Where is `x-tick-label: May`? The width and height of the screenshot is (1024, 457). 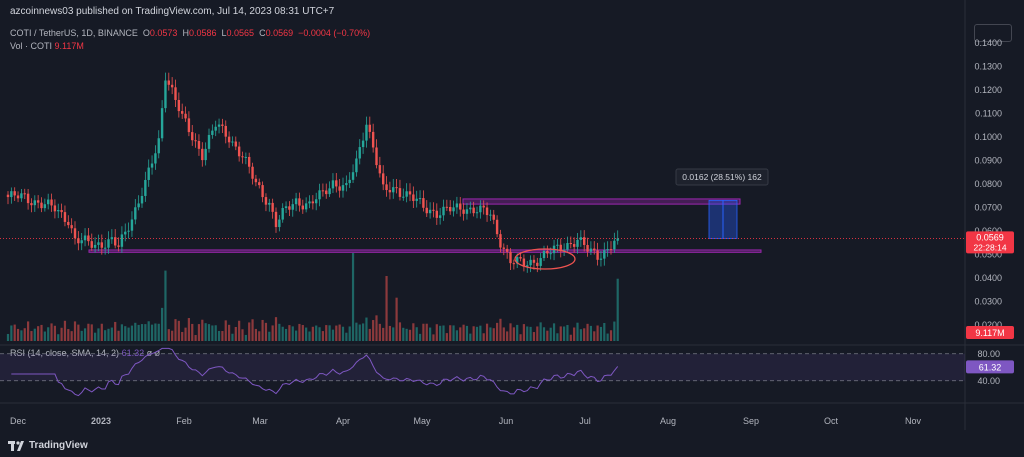 x-tick-label: May is located at coordinates (422, 421).